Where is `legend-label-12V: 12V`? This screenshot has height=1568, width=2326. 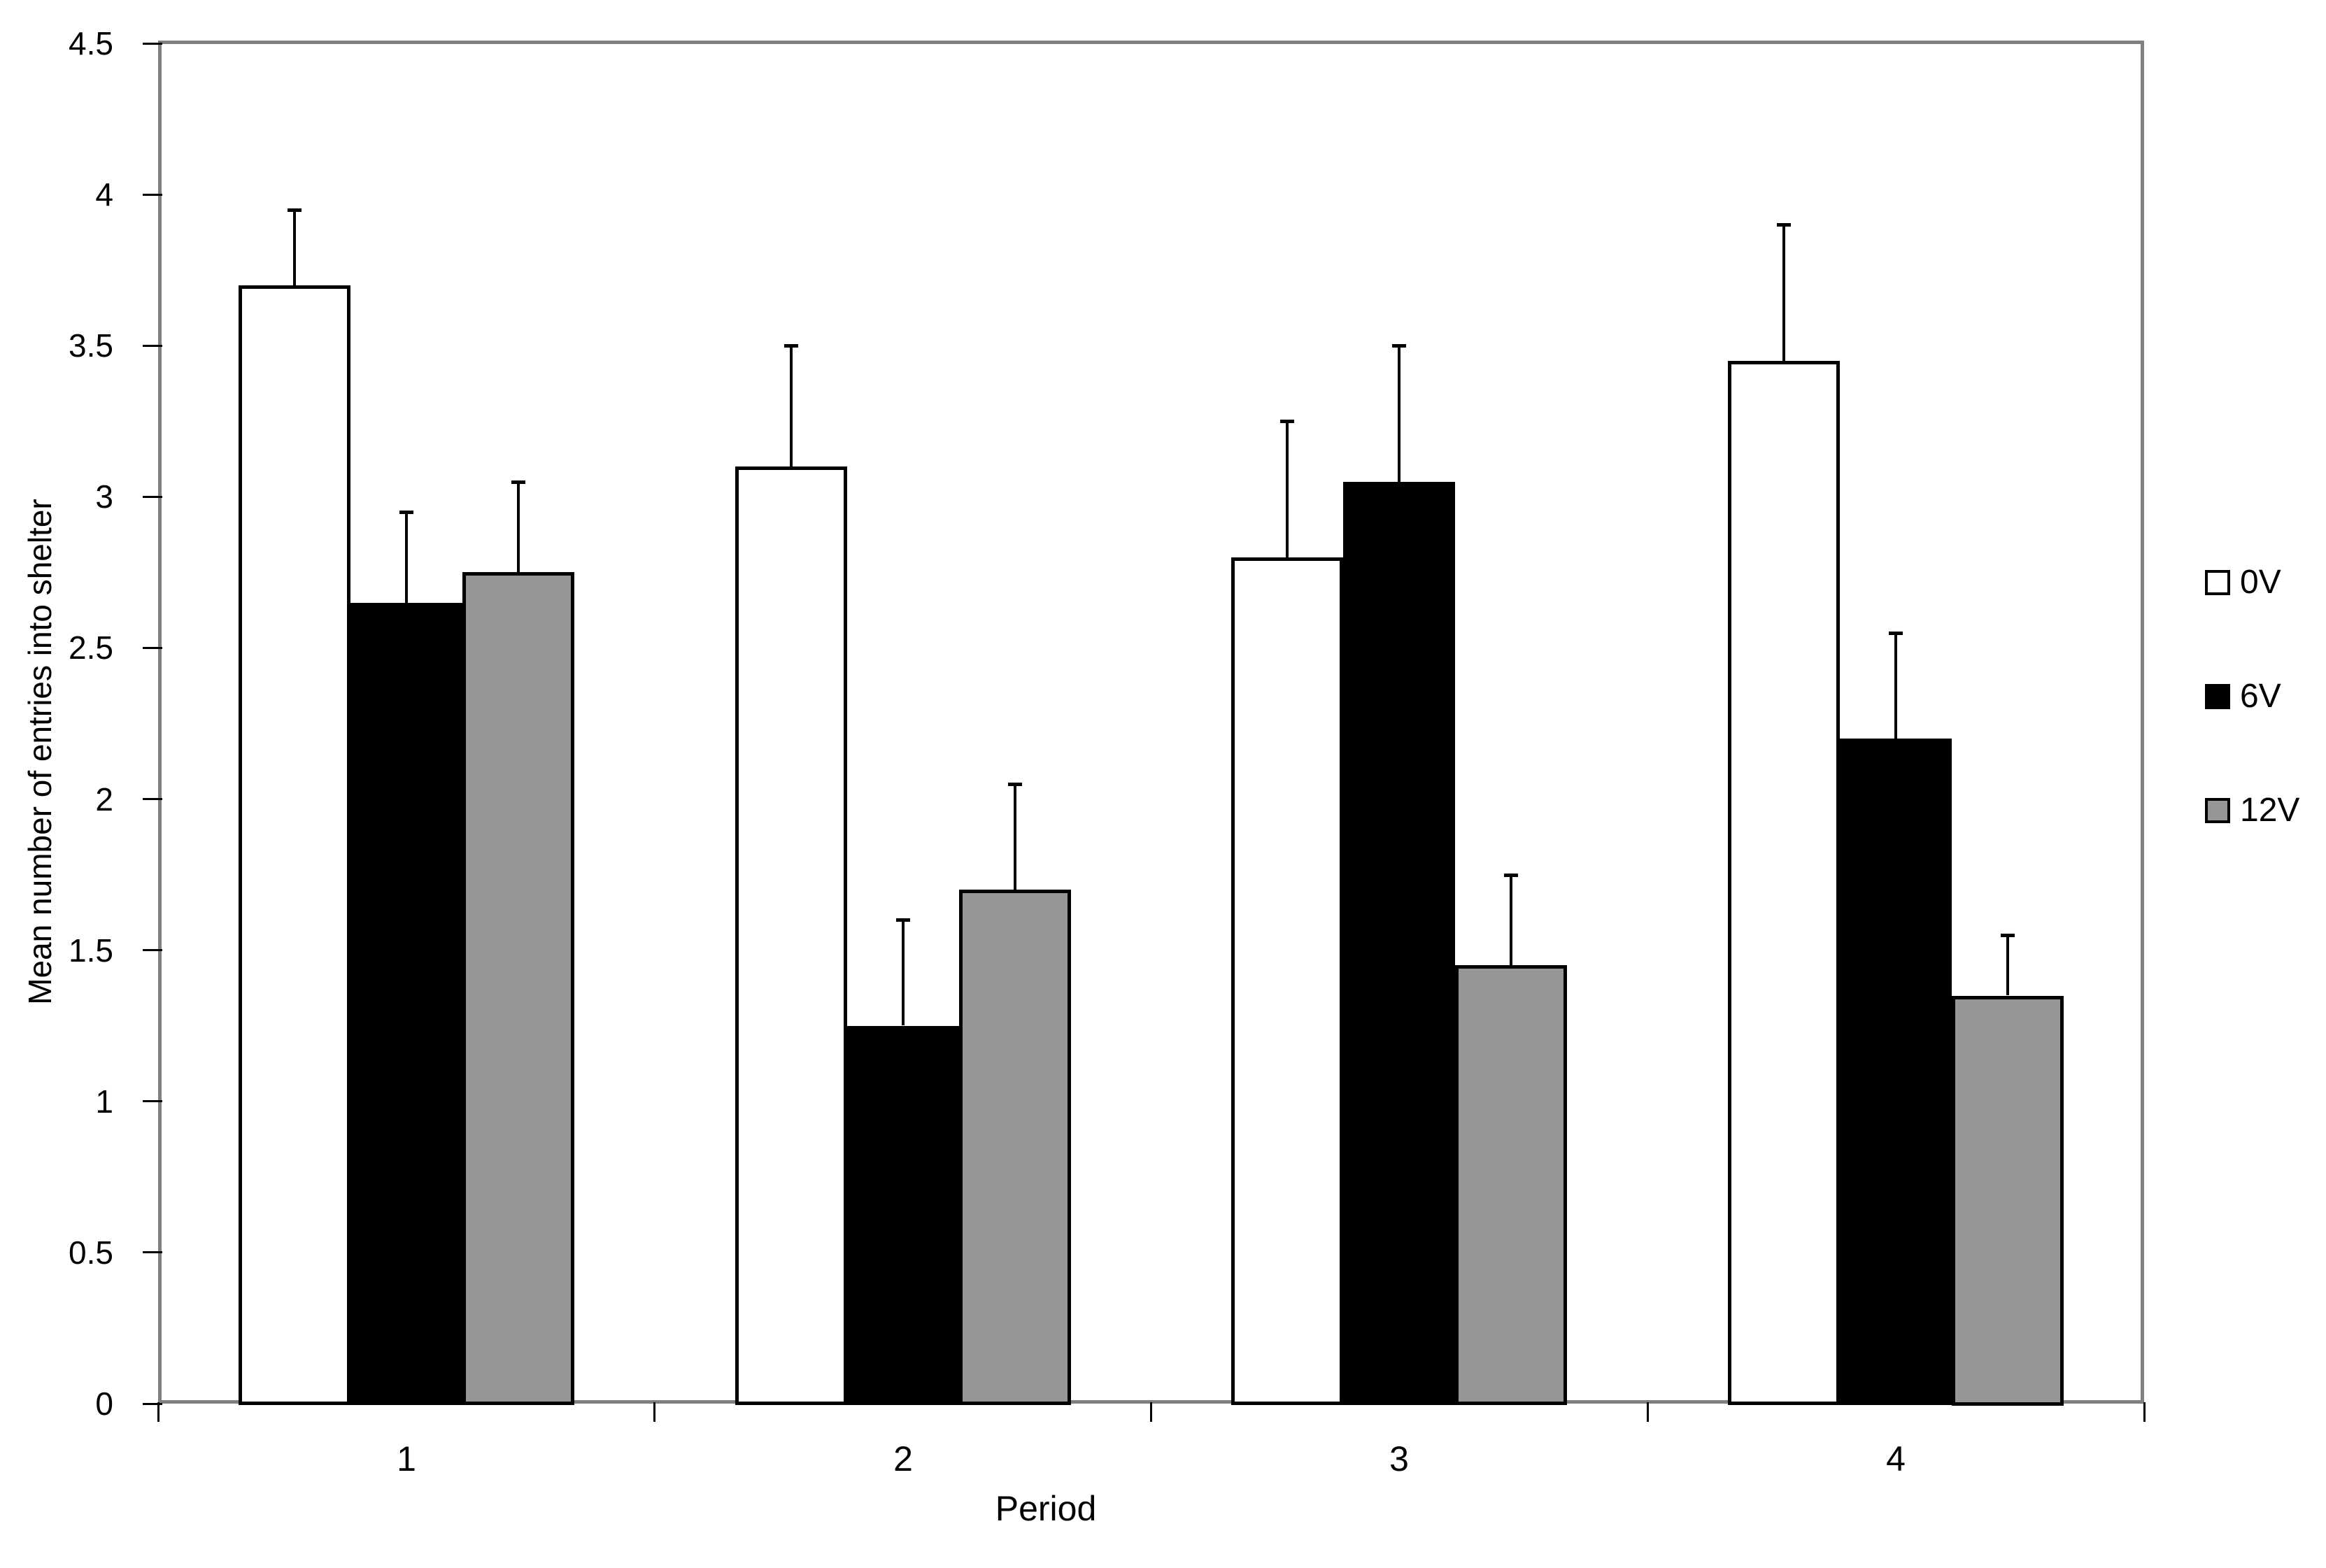
legend-label-12V: 12V is located at coordinates (2270, 810).